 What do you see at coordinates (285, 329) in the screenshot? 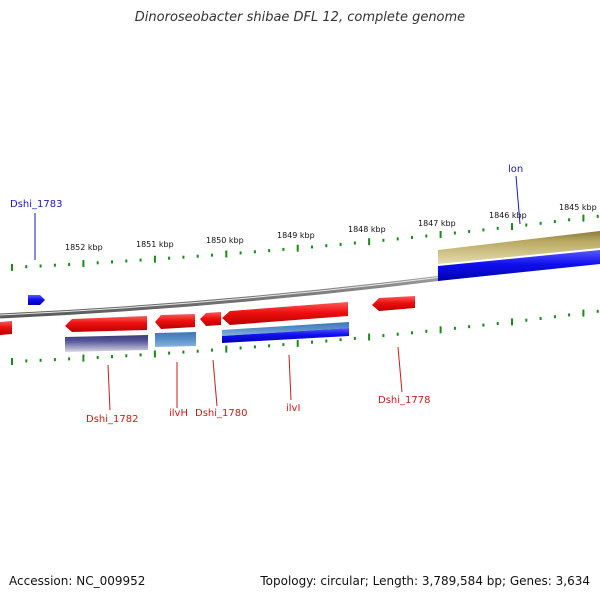
I see `cds-ilvI-bar` at bounding box center [285, 329].